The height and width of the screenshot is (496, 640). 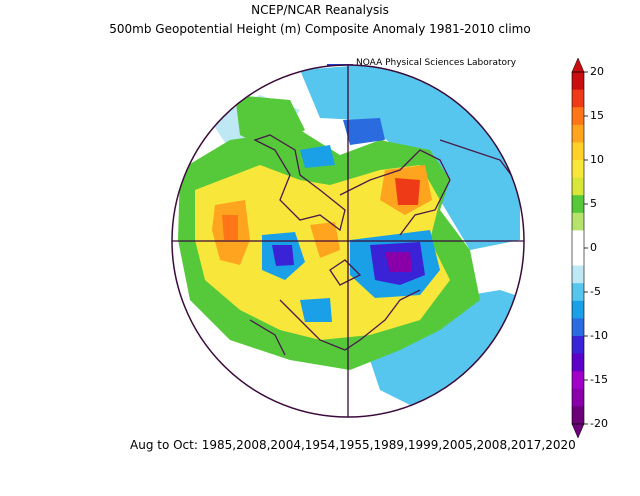 I want to click on colorbar-tick-label: -10, so click(x=599, y=335).